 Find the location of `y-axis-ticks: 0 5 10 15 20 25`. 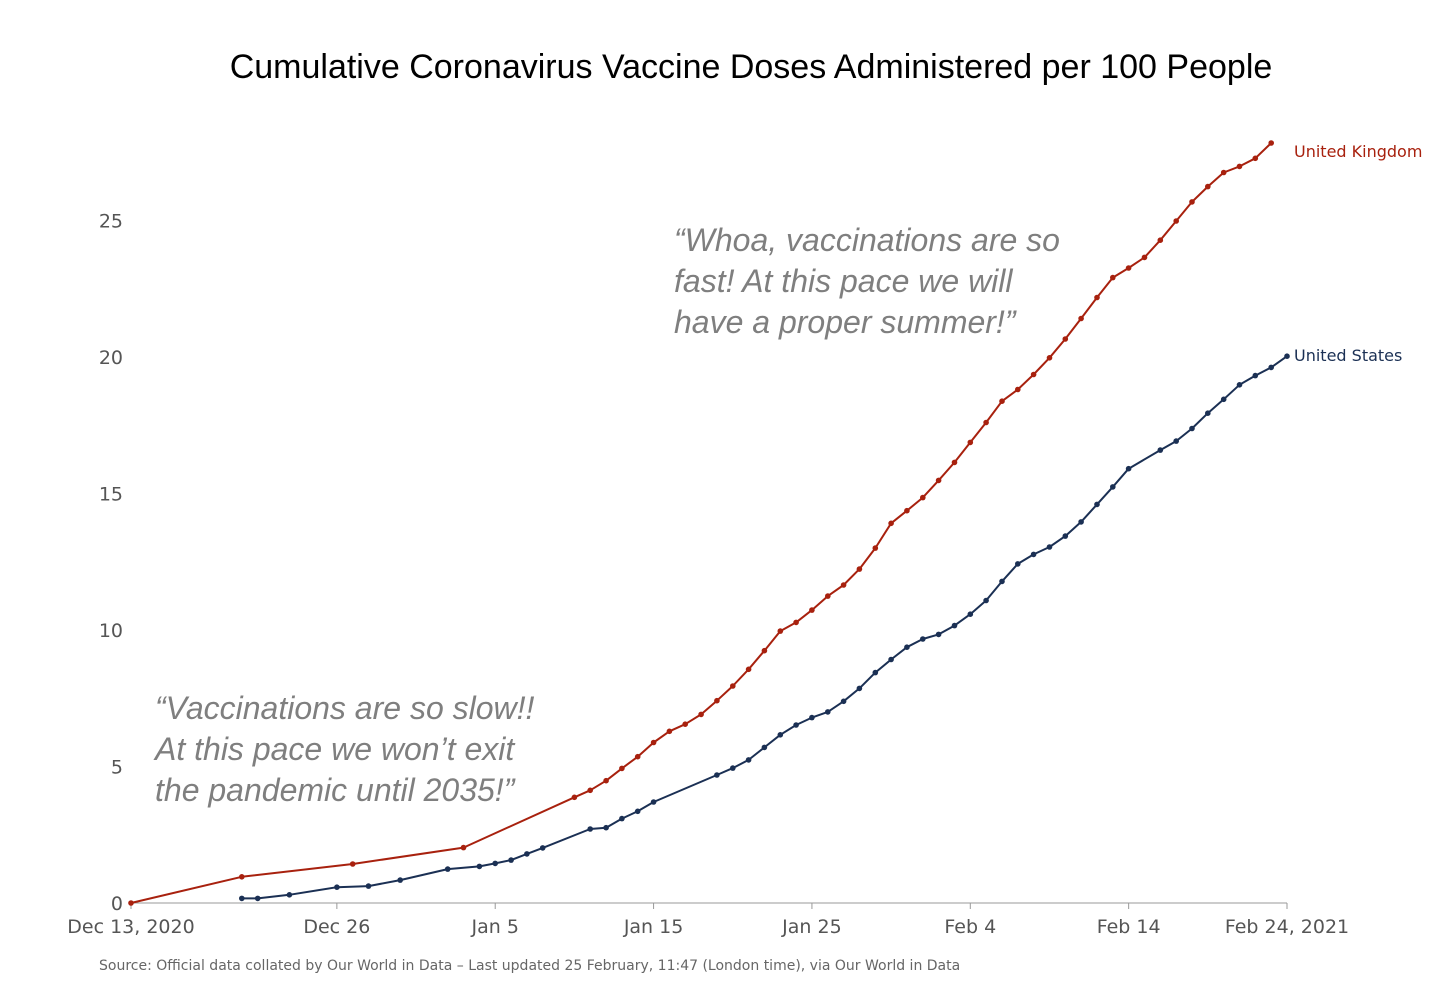

y-axis-ticks: 0 5 10 15 20 25 is located at coordinates (111, 563).